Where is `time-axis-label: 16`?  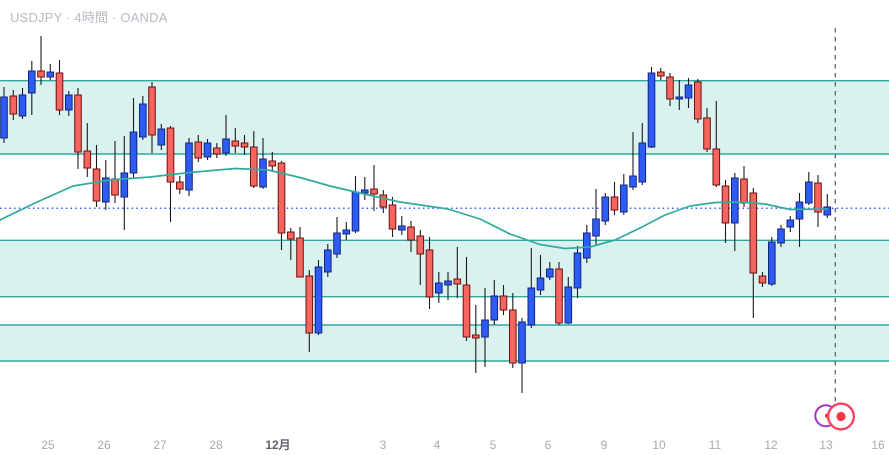 time-axis-label: 16 is located at coordinates (878, 445).